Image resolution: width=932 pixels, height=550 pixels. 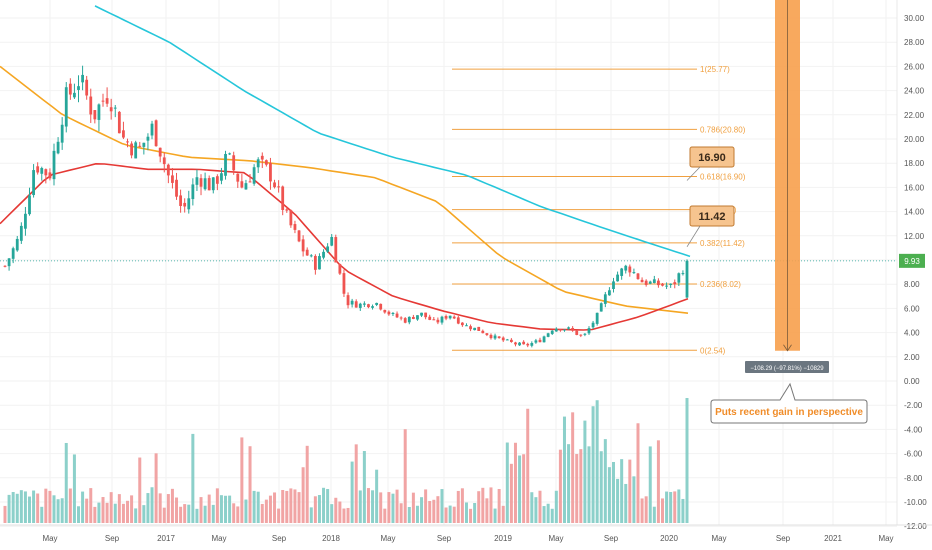 I want to click on price-tick-label: 0.00, so click(x=912, y=381).